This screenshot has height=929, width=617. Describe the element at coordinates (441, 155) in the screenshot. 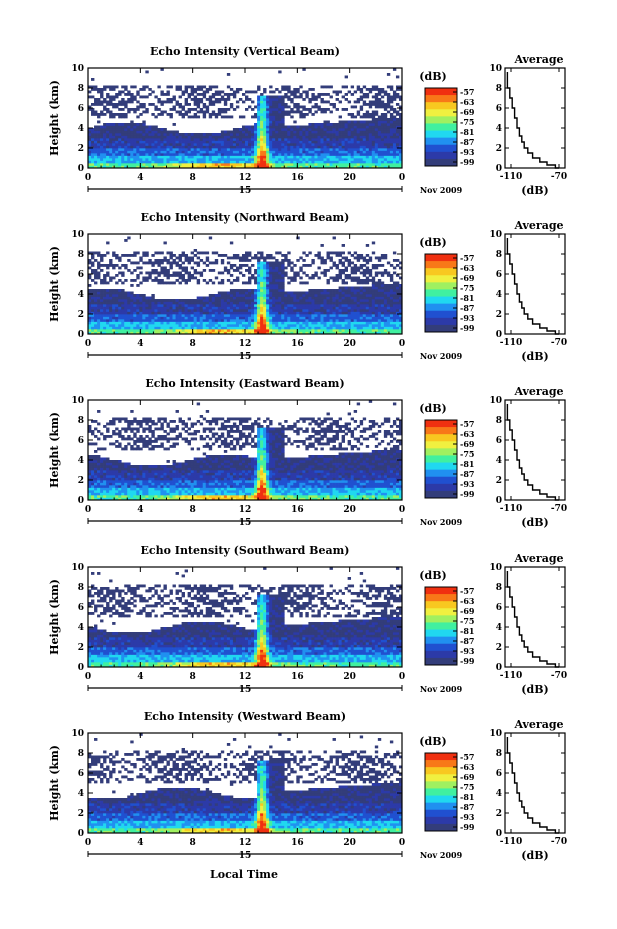

I see `colorbar-swatch` at that location.